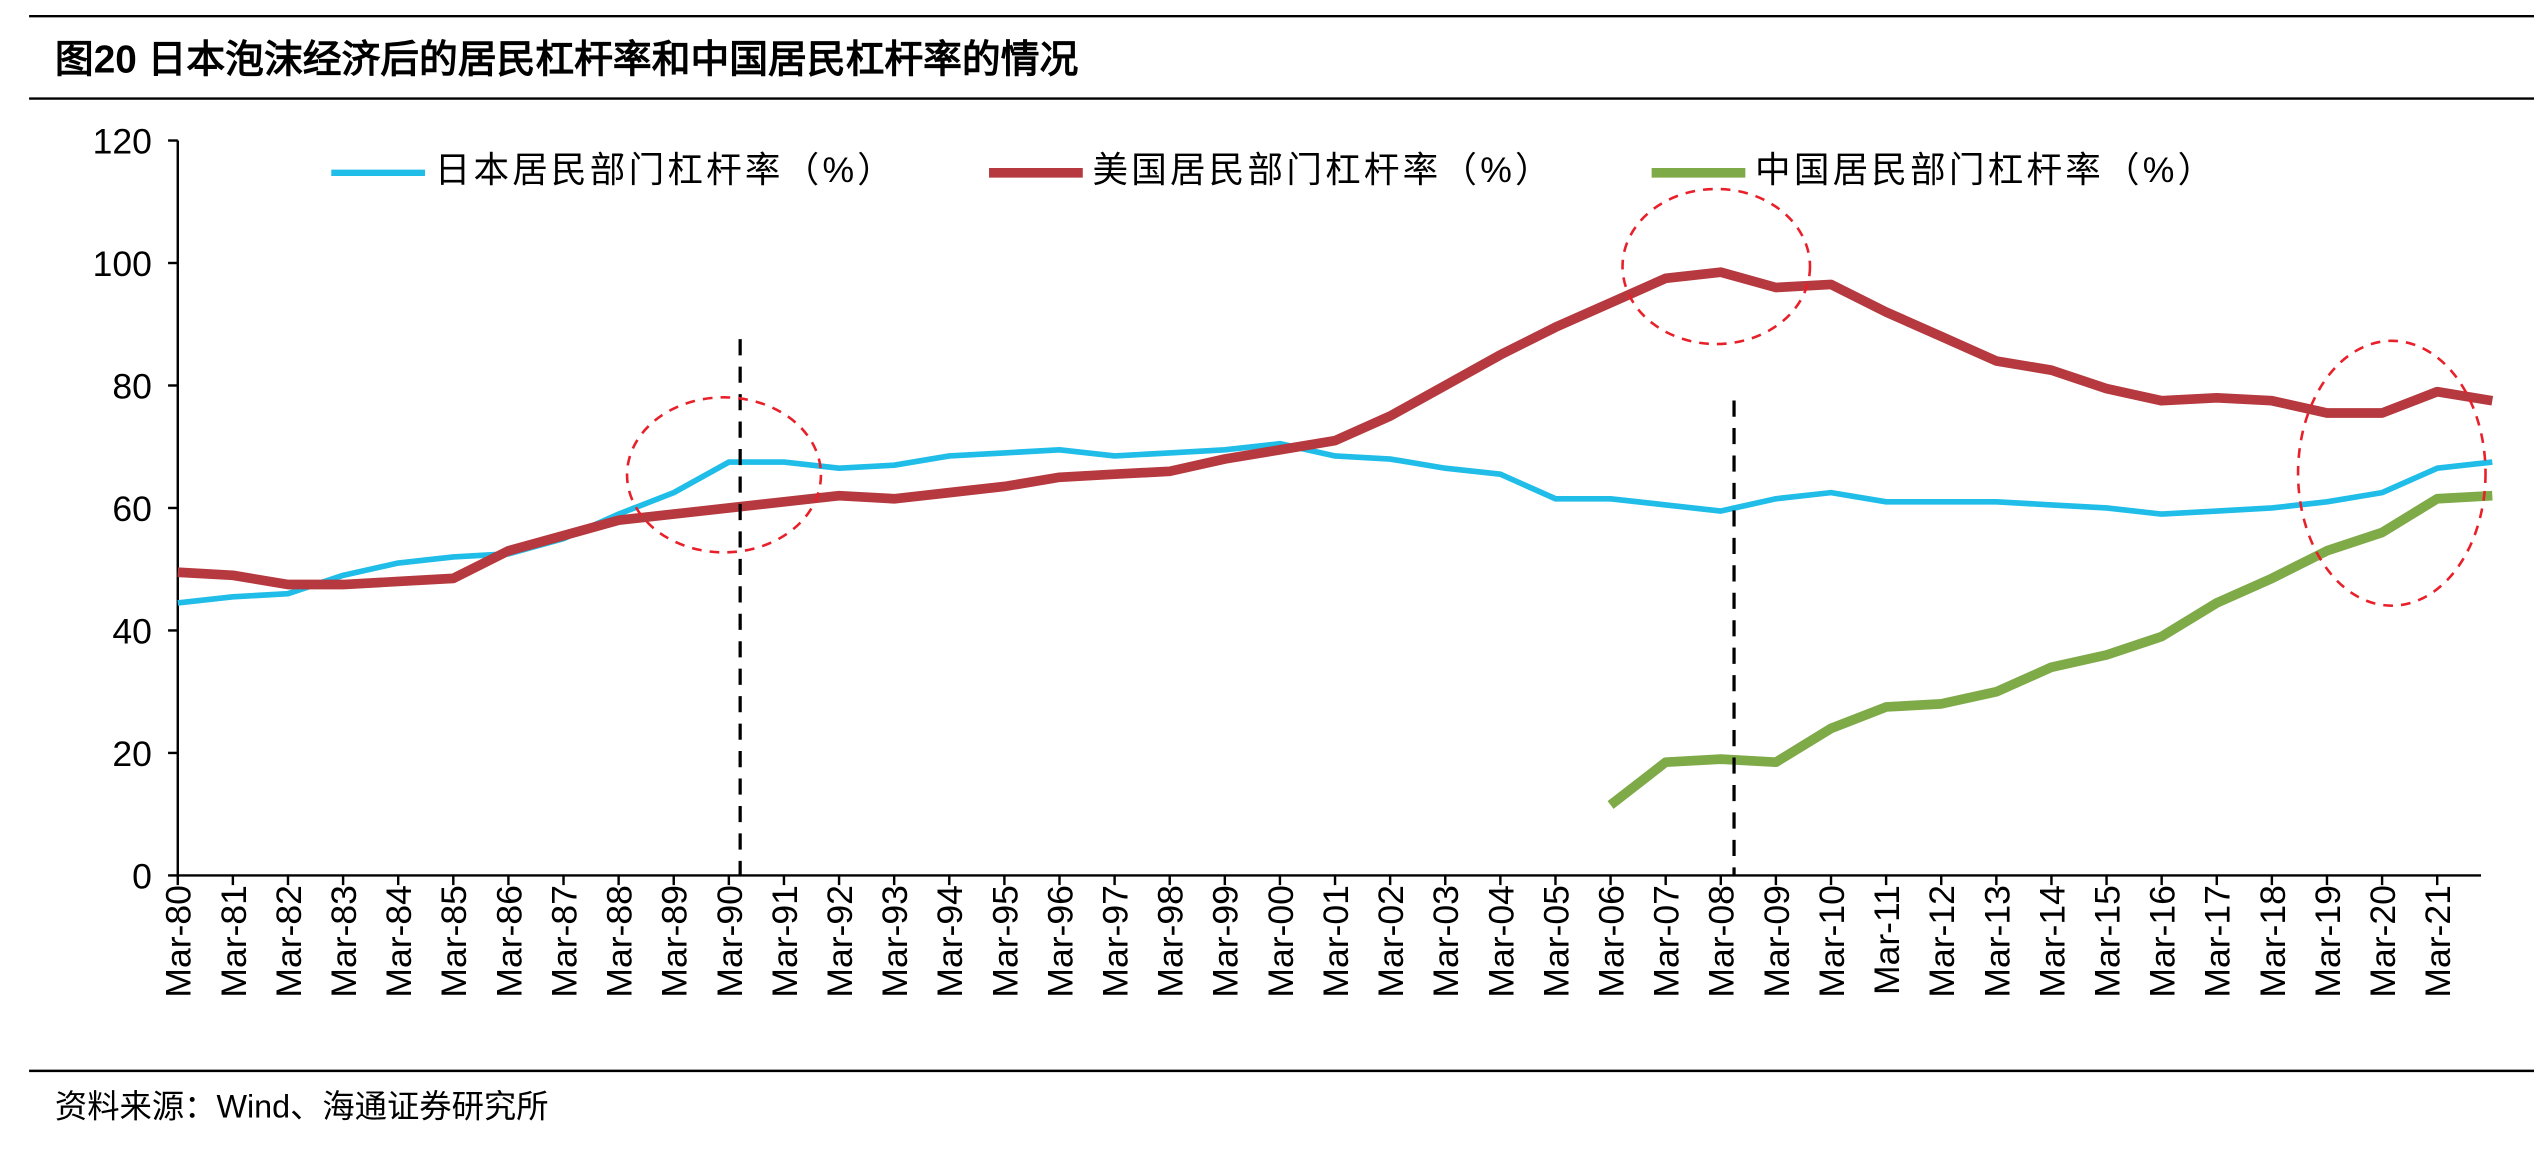  What do you see at coordinates (1611, 941) in the screenshot?
I see `x-tick-label: Mar-06` at bounding box center [1611, 941].